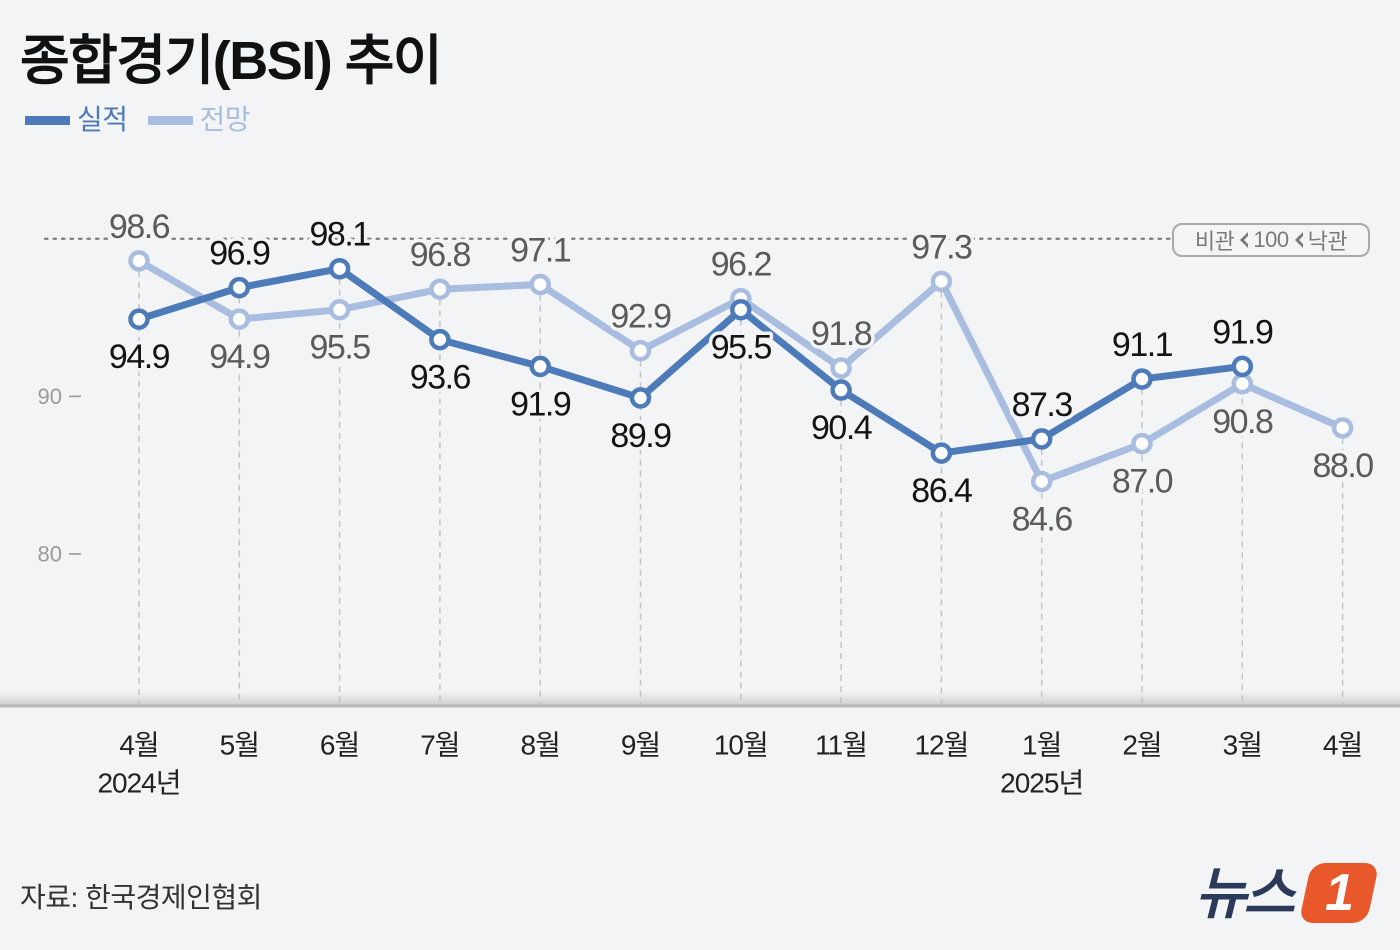 This screenshot has height=950, width=1400. What do you see at coordinates (1142, 482) in the screenshot?
I see `data-label-forecast: 87.0` at bounding box center [1142, 482].